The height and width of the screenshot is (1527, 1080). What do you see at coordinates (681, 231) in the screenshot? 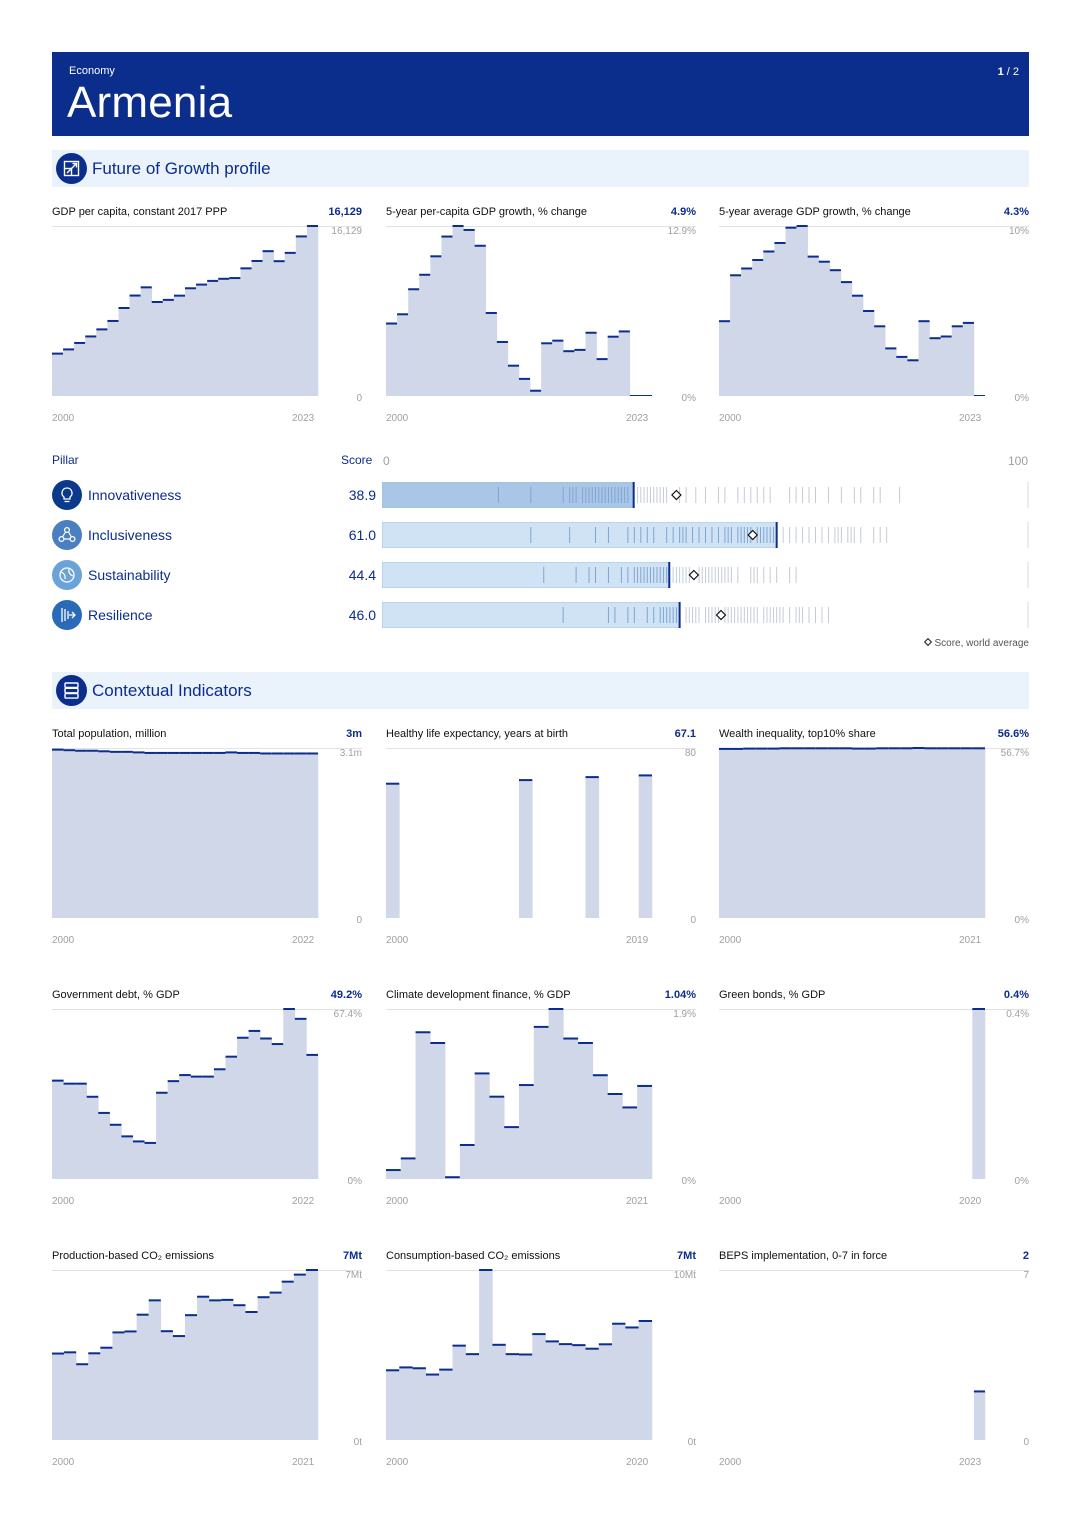
I see `y-max-label: 12.9%` at bounding box center [681, 231].